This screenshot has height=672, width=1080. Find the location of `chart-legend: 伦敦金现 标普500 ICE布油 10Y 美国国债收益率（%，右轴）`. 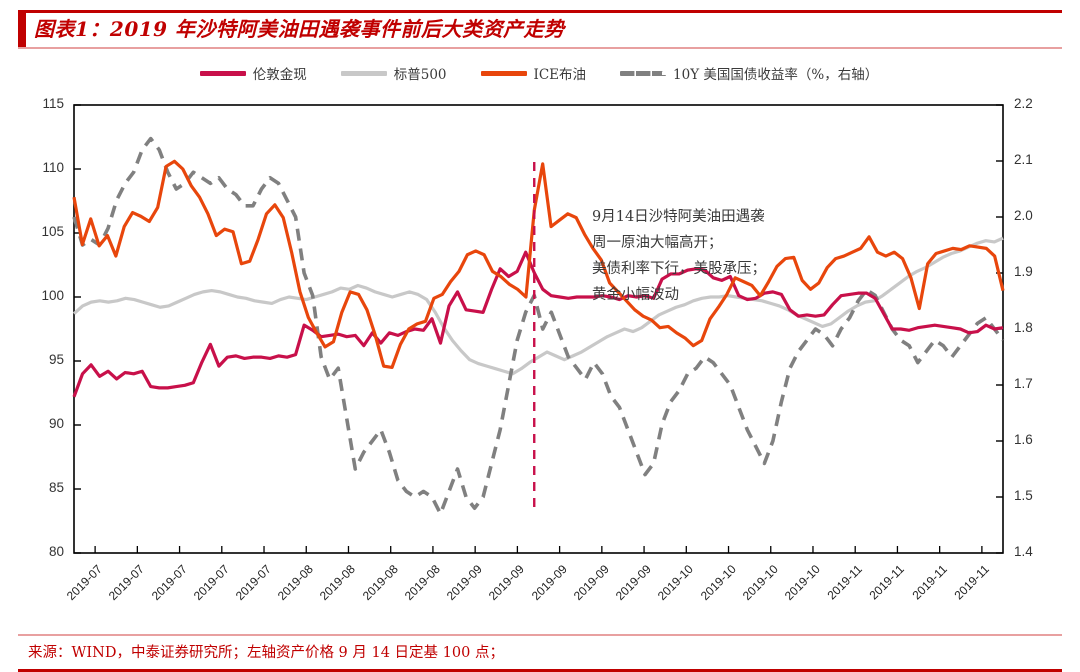

chart-legend: 伦敦金现 标普500 ICE布油 10Y 美国国债收益率（%，右轴） is located at coordinates (539, 73).